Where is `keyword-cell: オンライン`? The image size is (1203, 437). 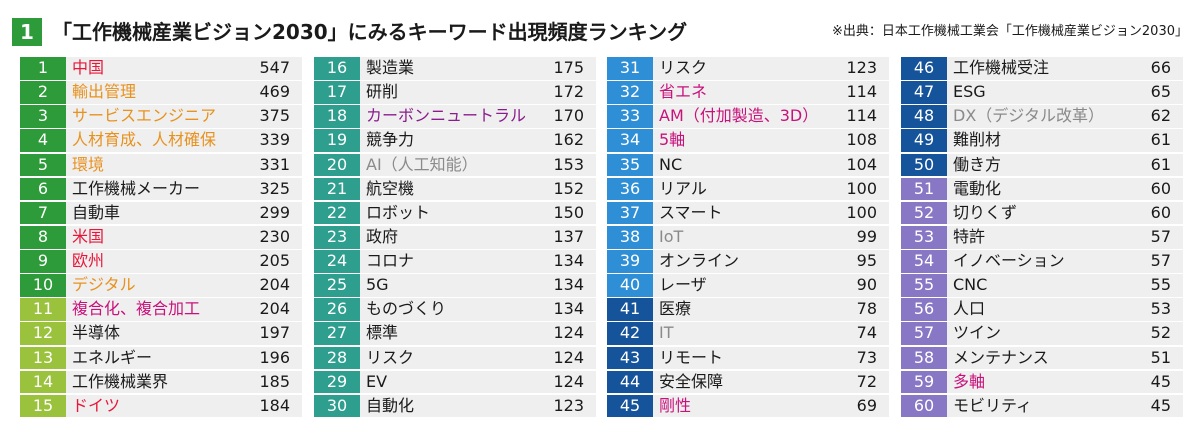
keyword-cell: オンライン is located at coordinates (699, 260).